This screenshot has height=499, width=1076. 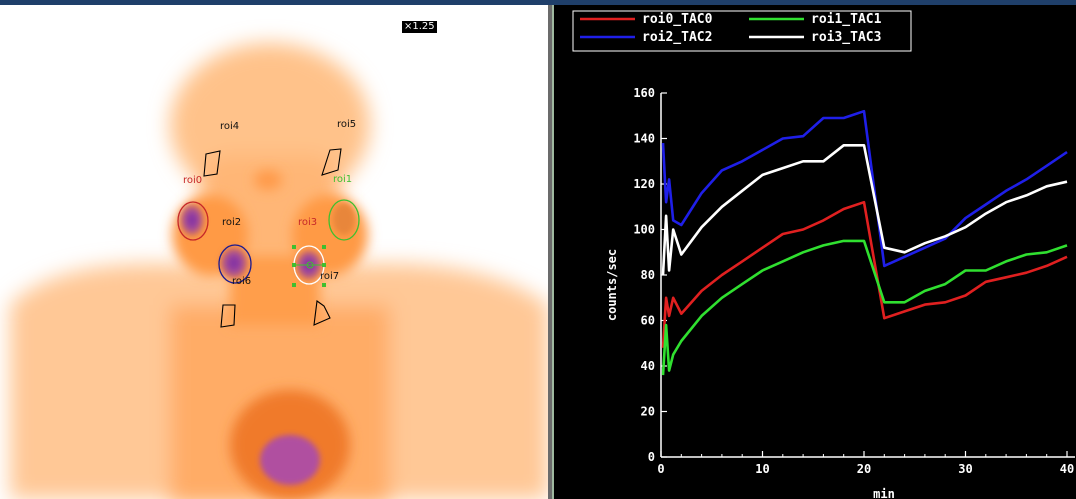 I want to click on legend-label: roi2_TAC2, so click(x=677, y=37).